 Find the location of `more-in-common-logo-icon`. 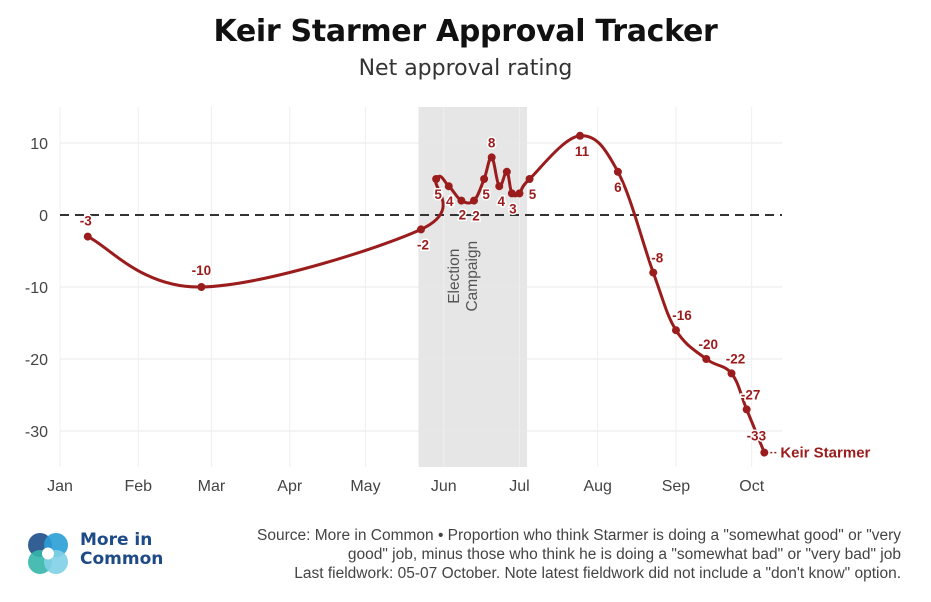

more-in-common-logo-icon is located at coordinates (48, 553).